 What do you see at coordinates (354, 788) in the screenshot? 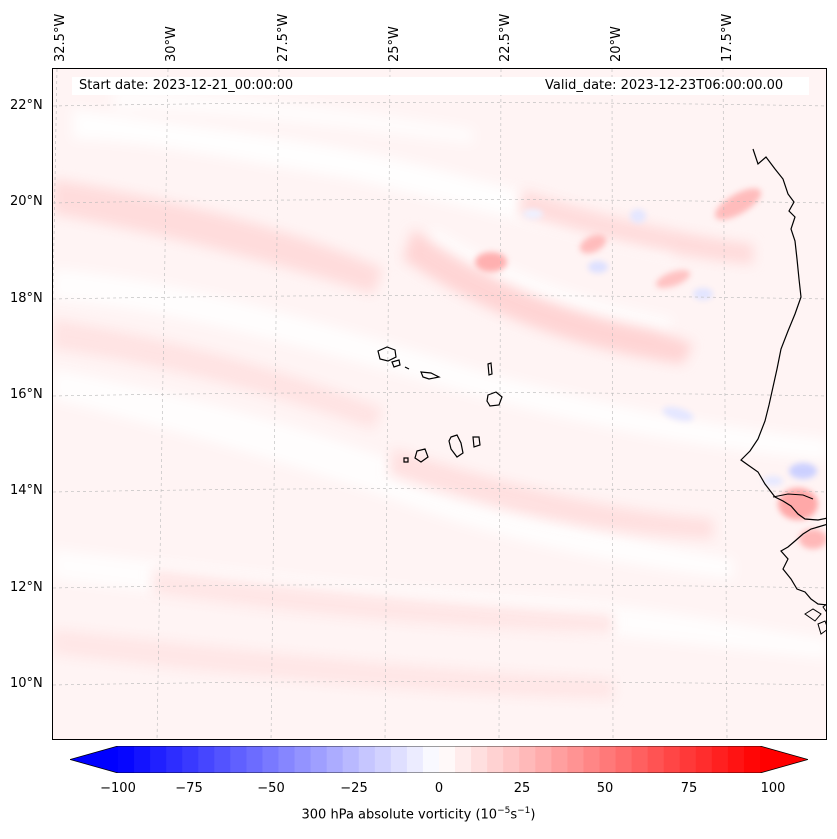
I see `colorbar-tick-neg25: −25` at bounding box center [354, 788].